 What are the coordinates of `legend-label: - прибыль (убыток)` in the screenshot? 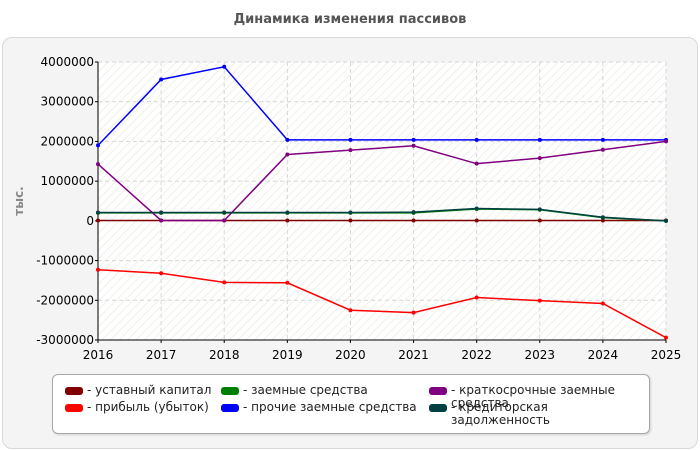 It's located at (148, 407).